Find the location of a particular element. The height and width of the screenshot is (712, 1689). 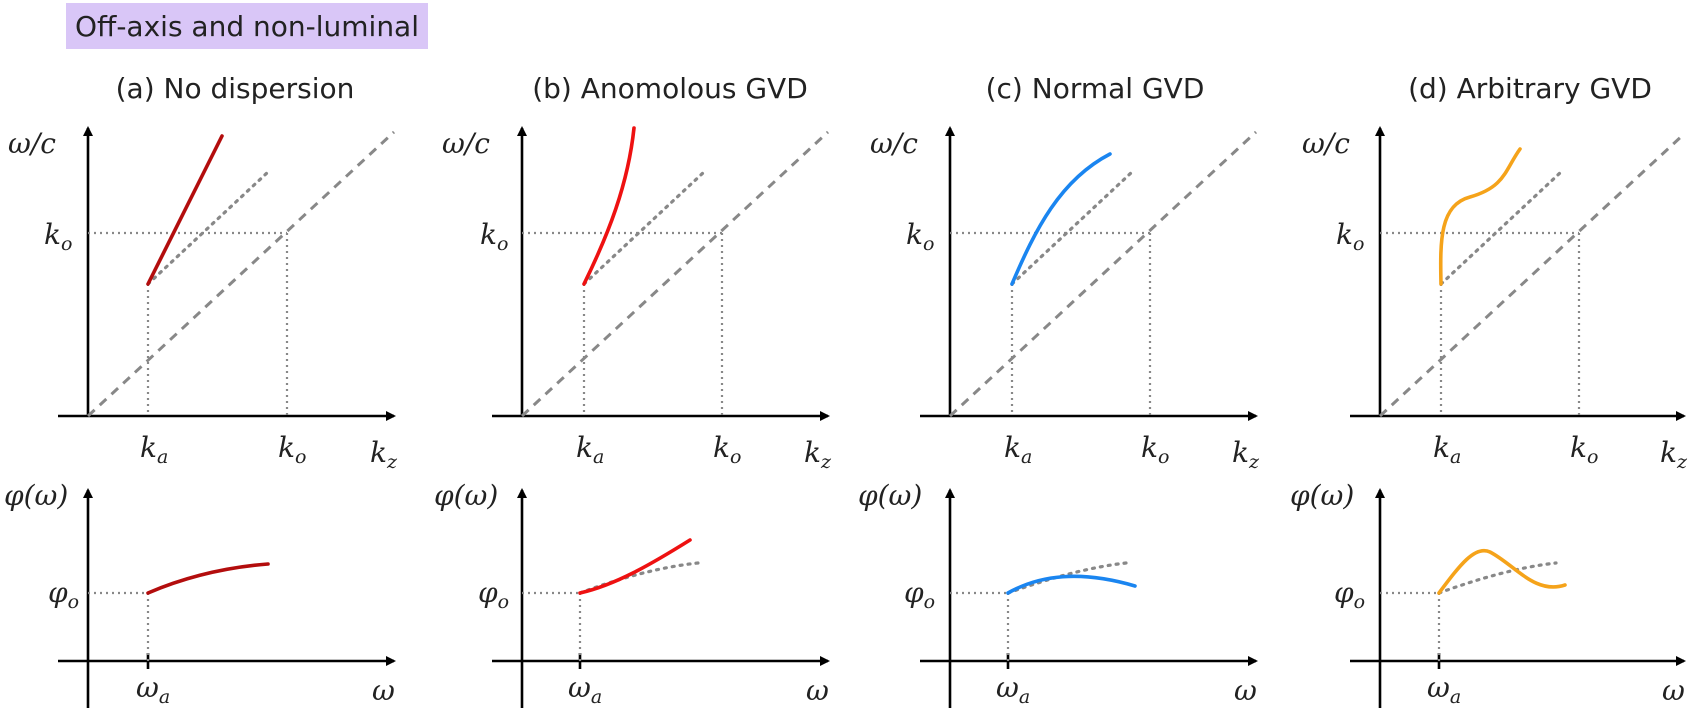

figure-banner: Off-axis and non-luminal is located at coordinates (247, 26).